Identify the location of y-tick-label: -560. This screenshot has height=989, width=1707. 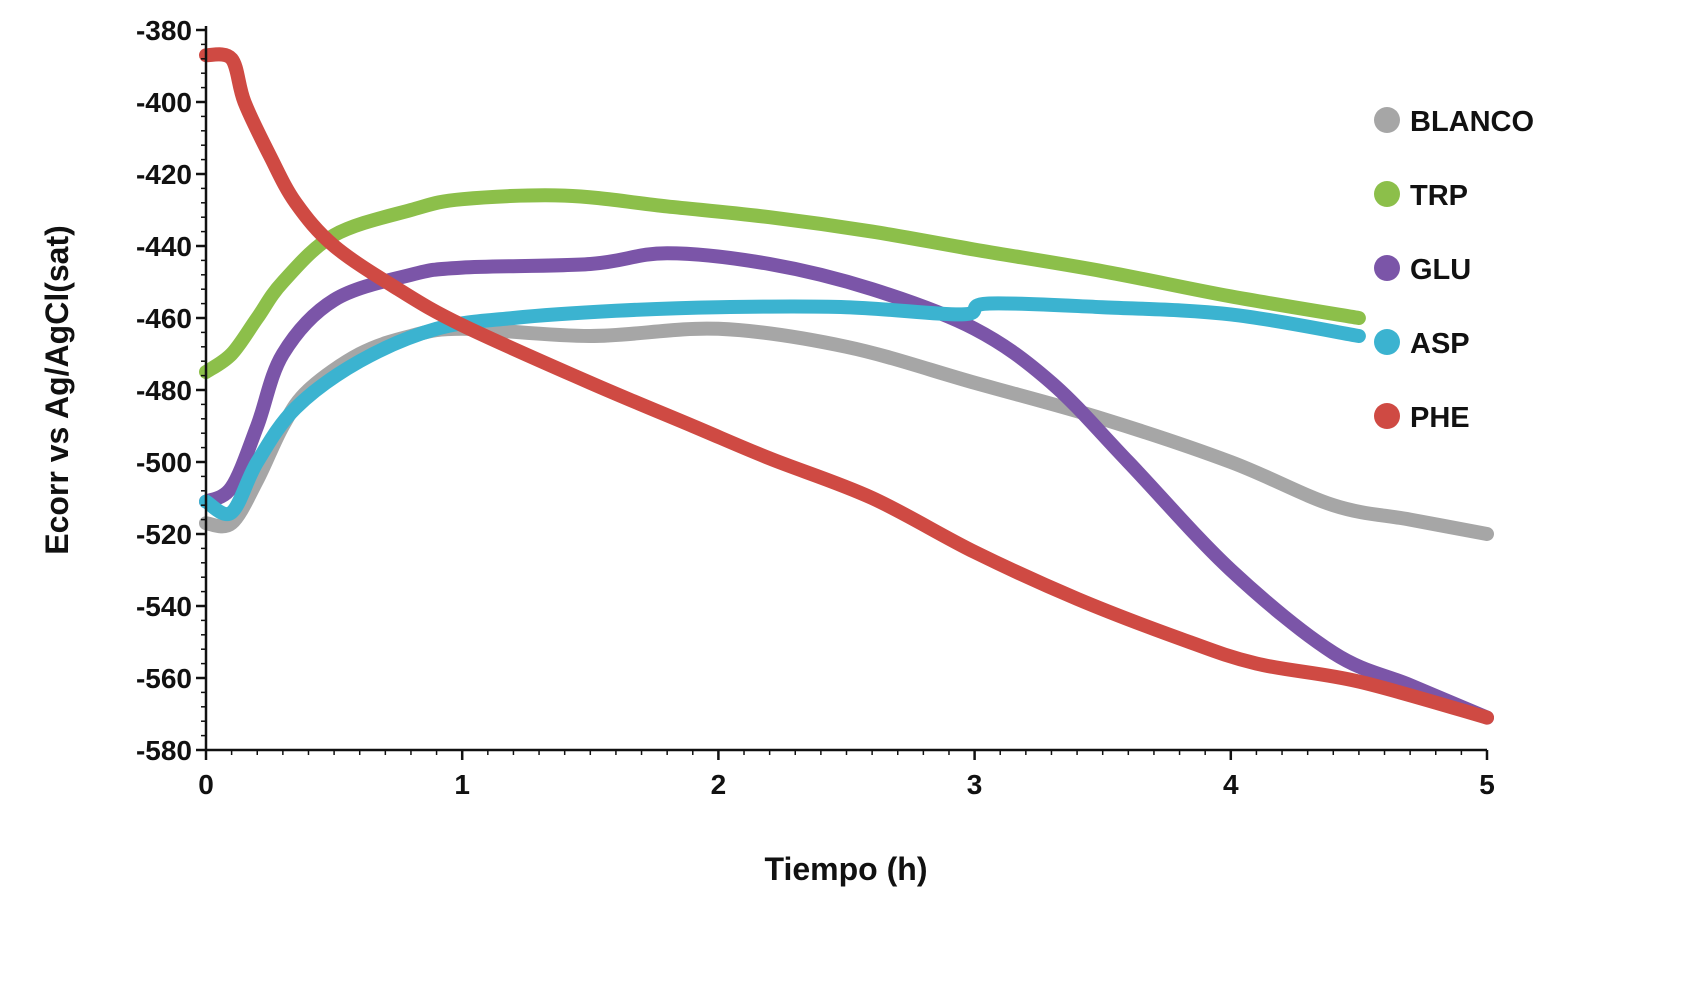
(164, 678).